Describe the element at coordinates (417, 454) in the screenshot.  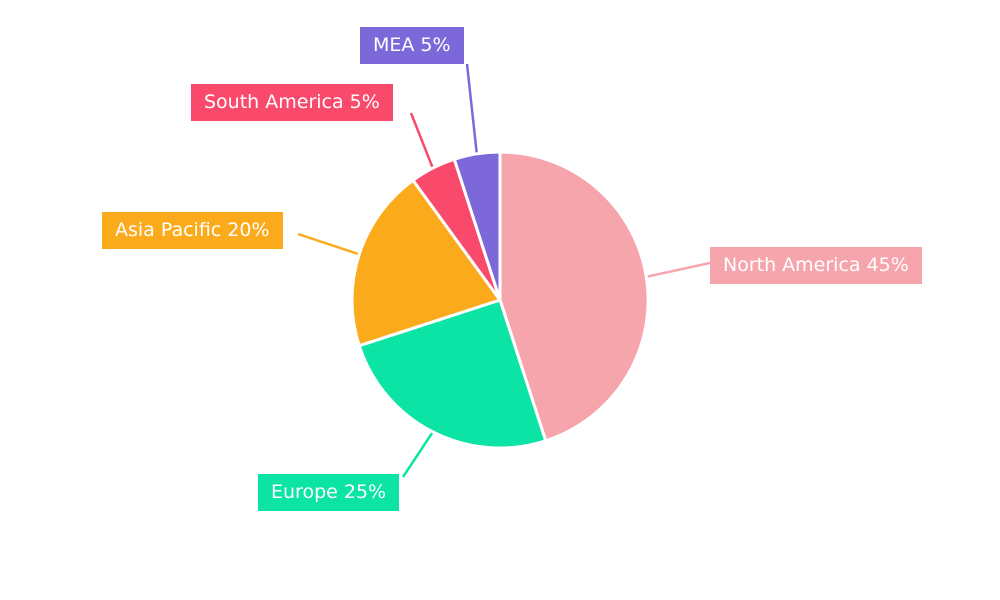
I see `leader-line-europe` at that location.